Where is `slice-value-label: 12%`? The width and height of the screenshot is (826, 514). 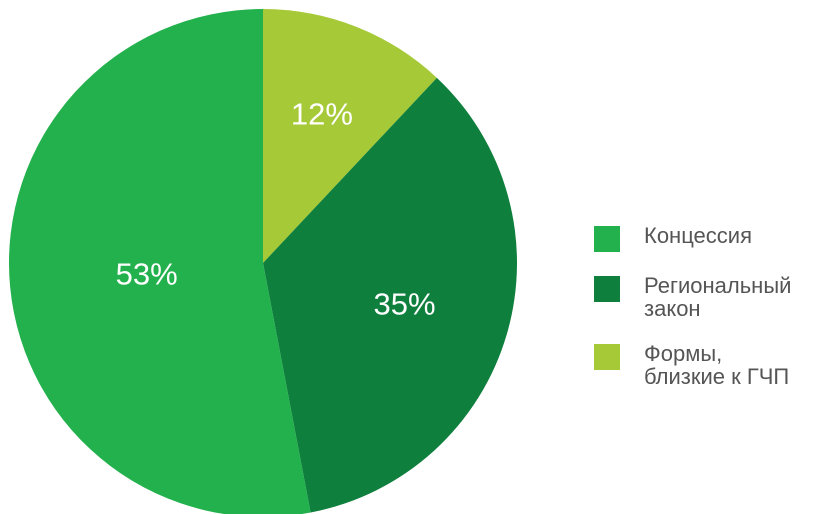
slice-value-label: 12% is located at coordinates (322, 114).